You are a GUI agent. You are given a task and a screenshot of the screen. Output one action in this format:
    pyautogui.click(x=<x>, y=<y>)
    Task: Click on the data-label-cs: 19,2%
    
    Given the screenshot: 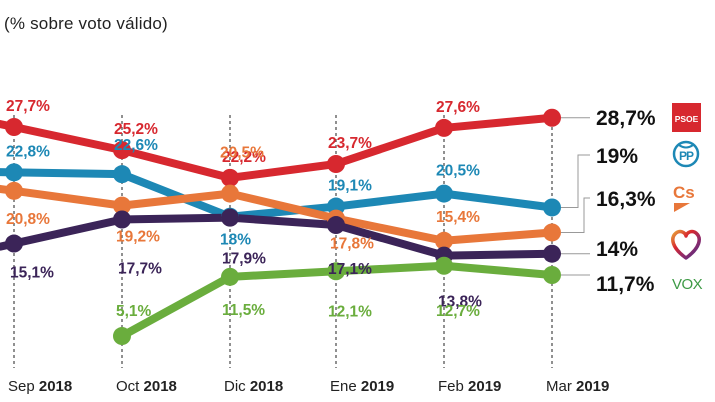 What is the action you would take?
    pyautogui.click(x=138, y=237)
    